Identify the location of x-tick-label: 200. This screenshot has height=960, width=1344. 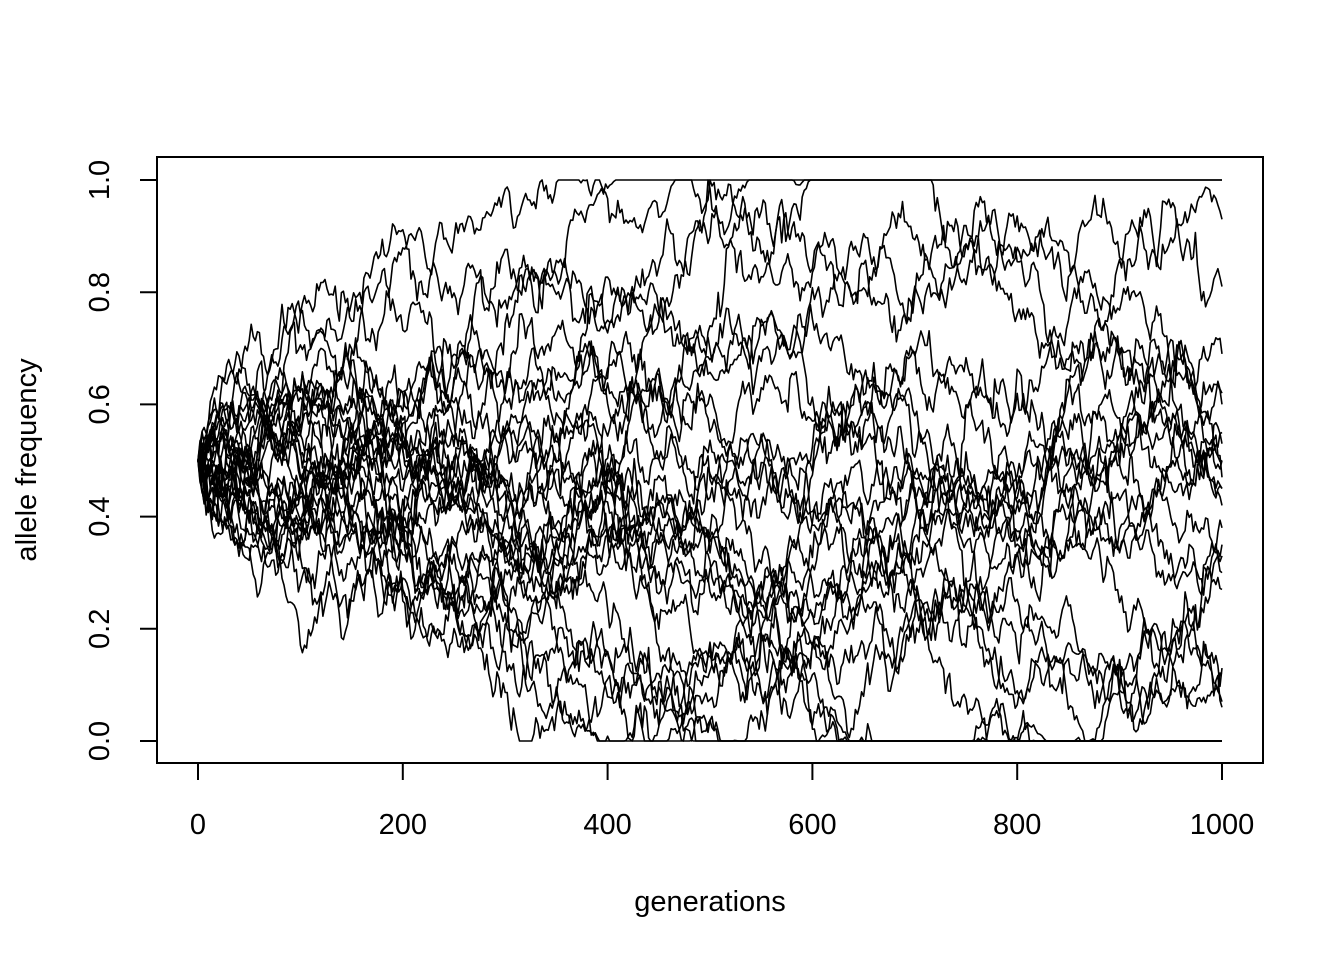
(403, 825).